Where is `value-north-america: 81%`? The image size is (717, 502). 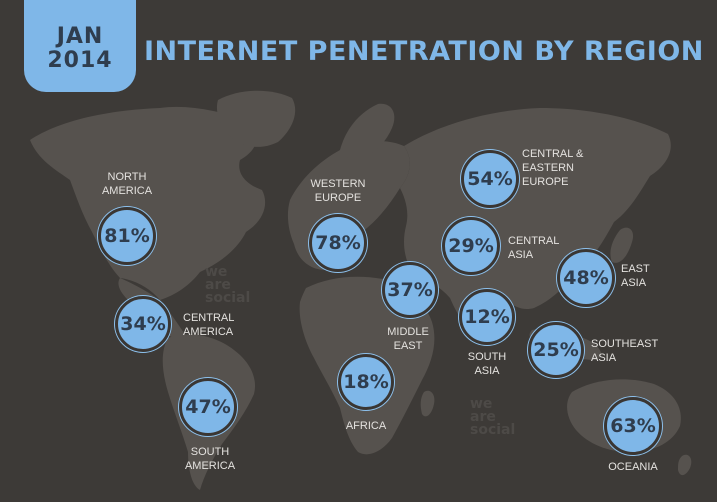
value-north-america: 81% is located at coordinates (127, 236).